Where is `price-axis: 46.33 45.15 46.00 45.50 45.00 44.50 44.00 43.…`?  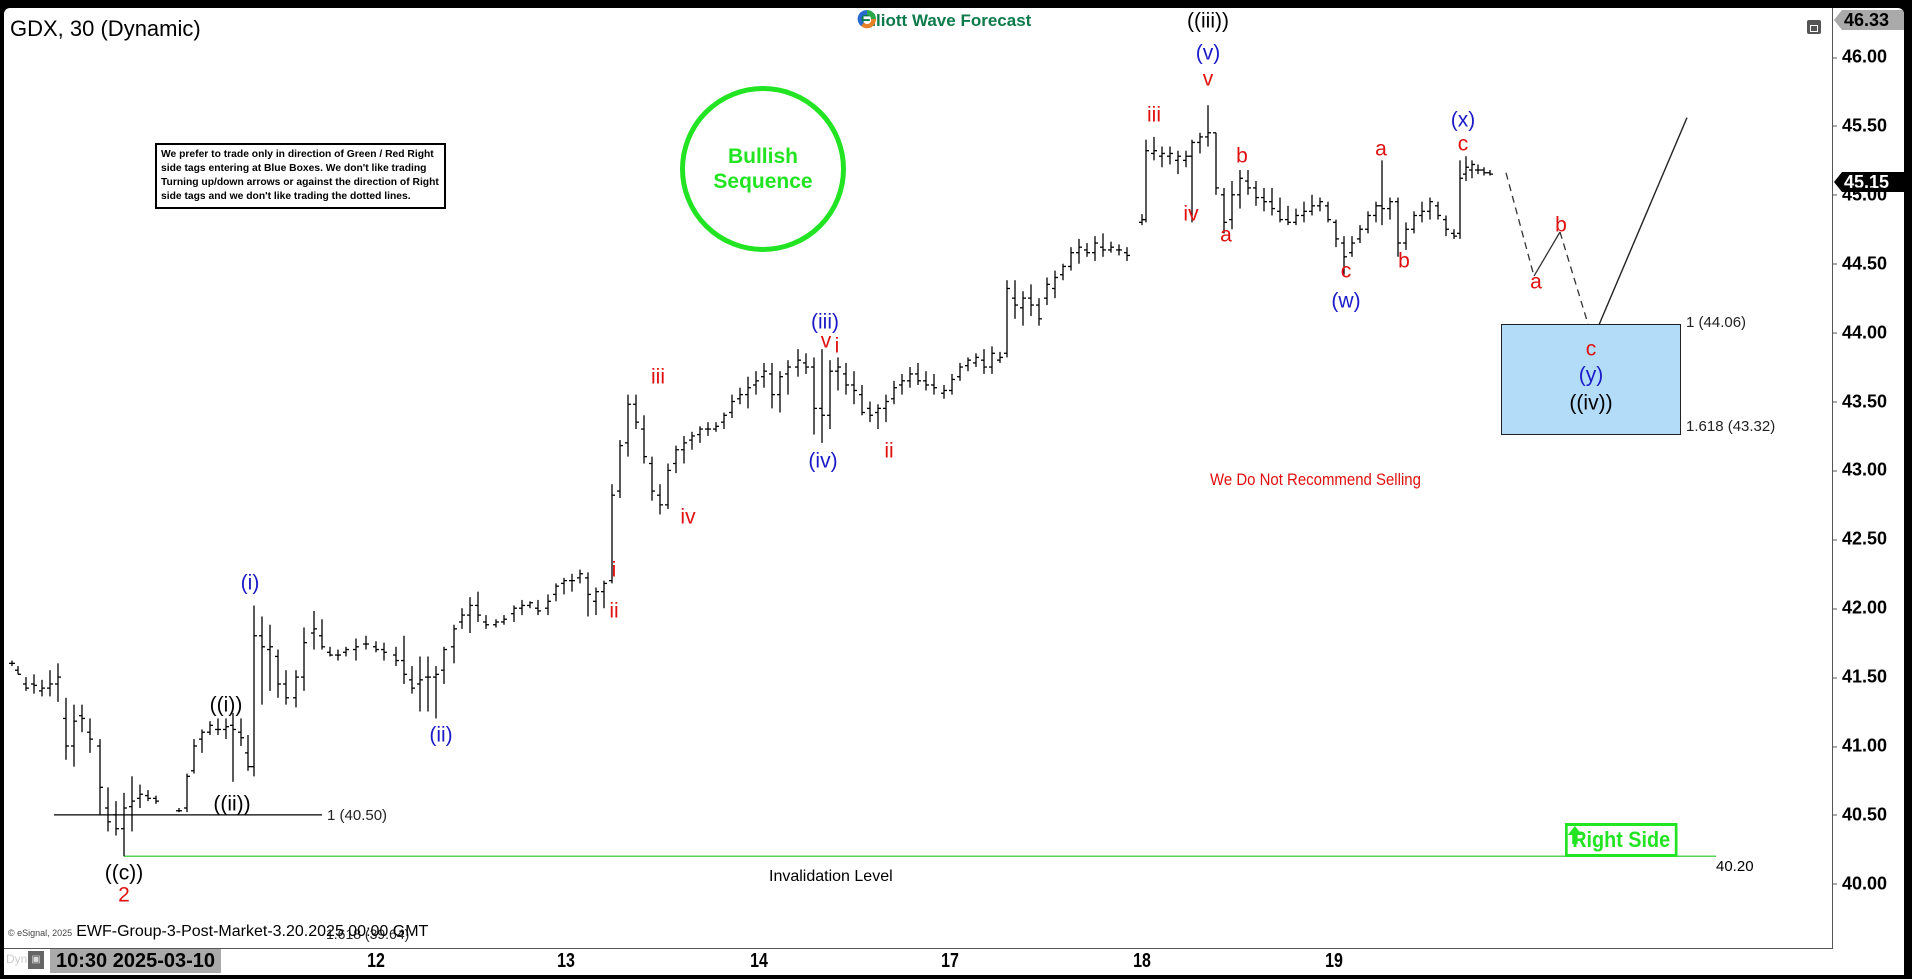 price-axis: 46.33 45.15 46.00 45.50 45.00 44.50 44.00 43.… is located at coordinates (1867, 478).